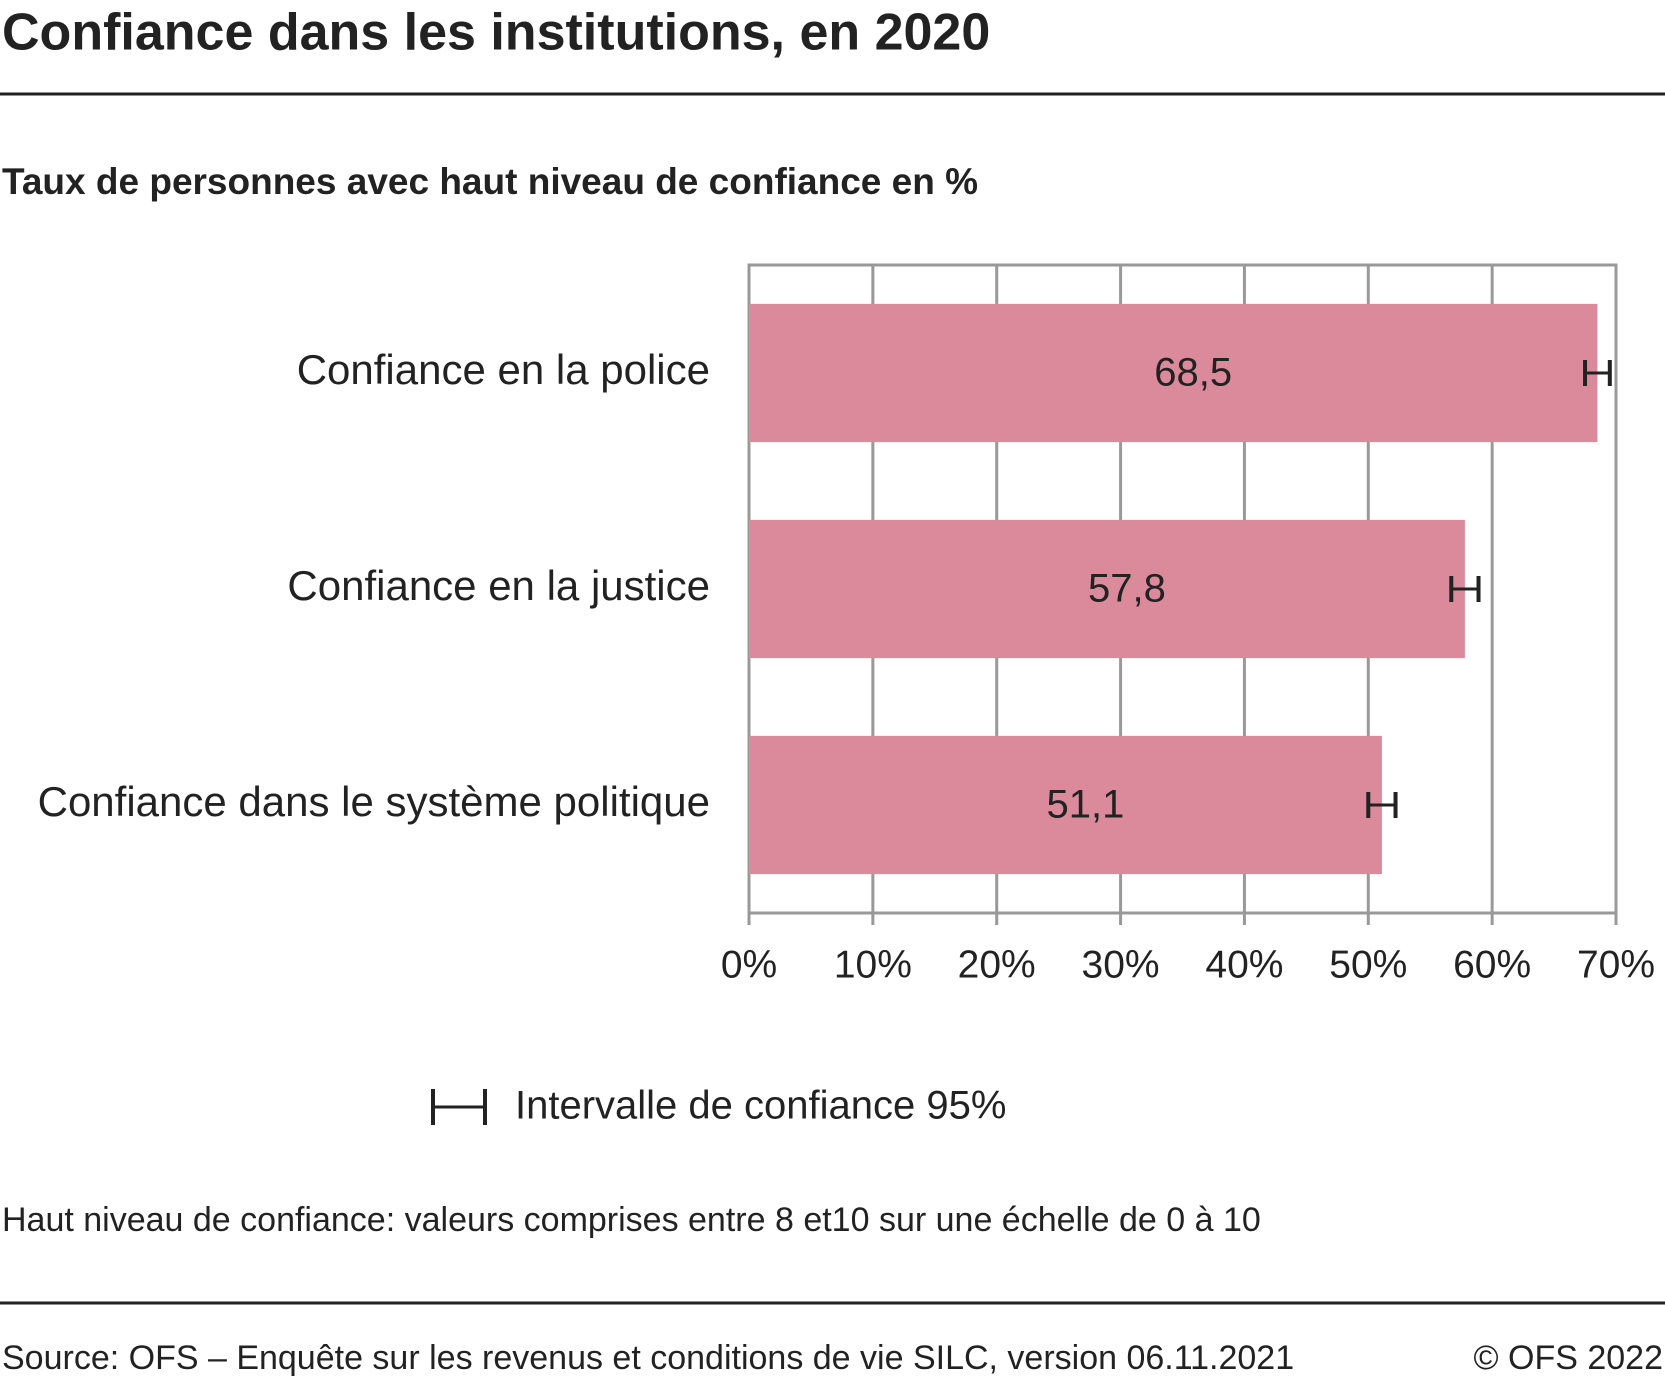  Describe the element at coordinates (1086, 805) in the screenshot. I see `value-label: 51,1` at that location.